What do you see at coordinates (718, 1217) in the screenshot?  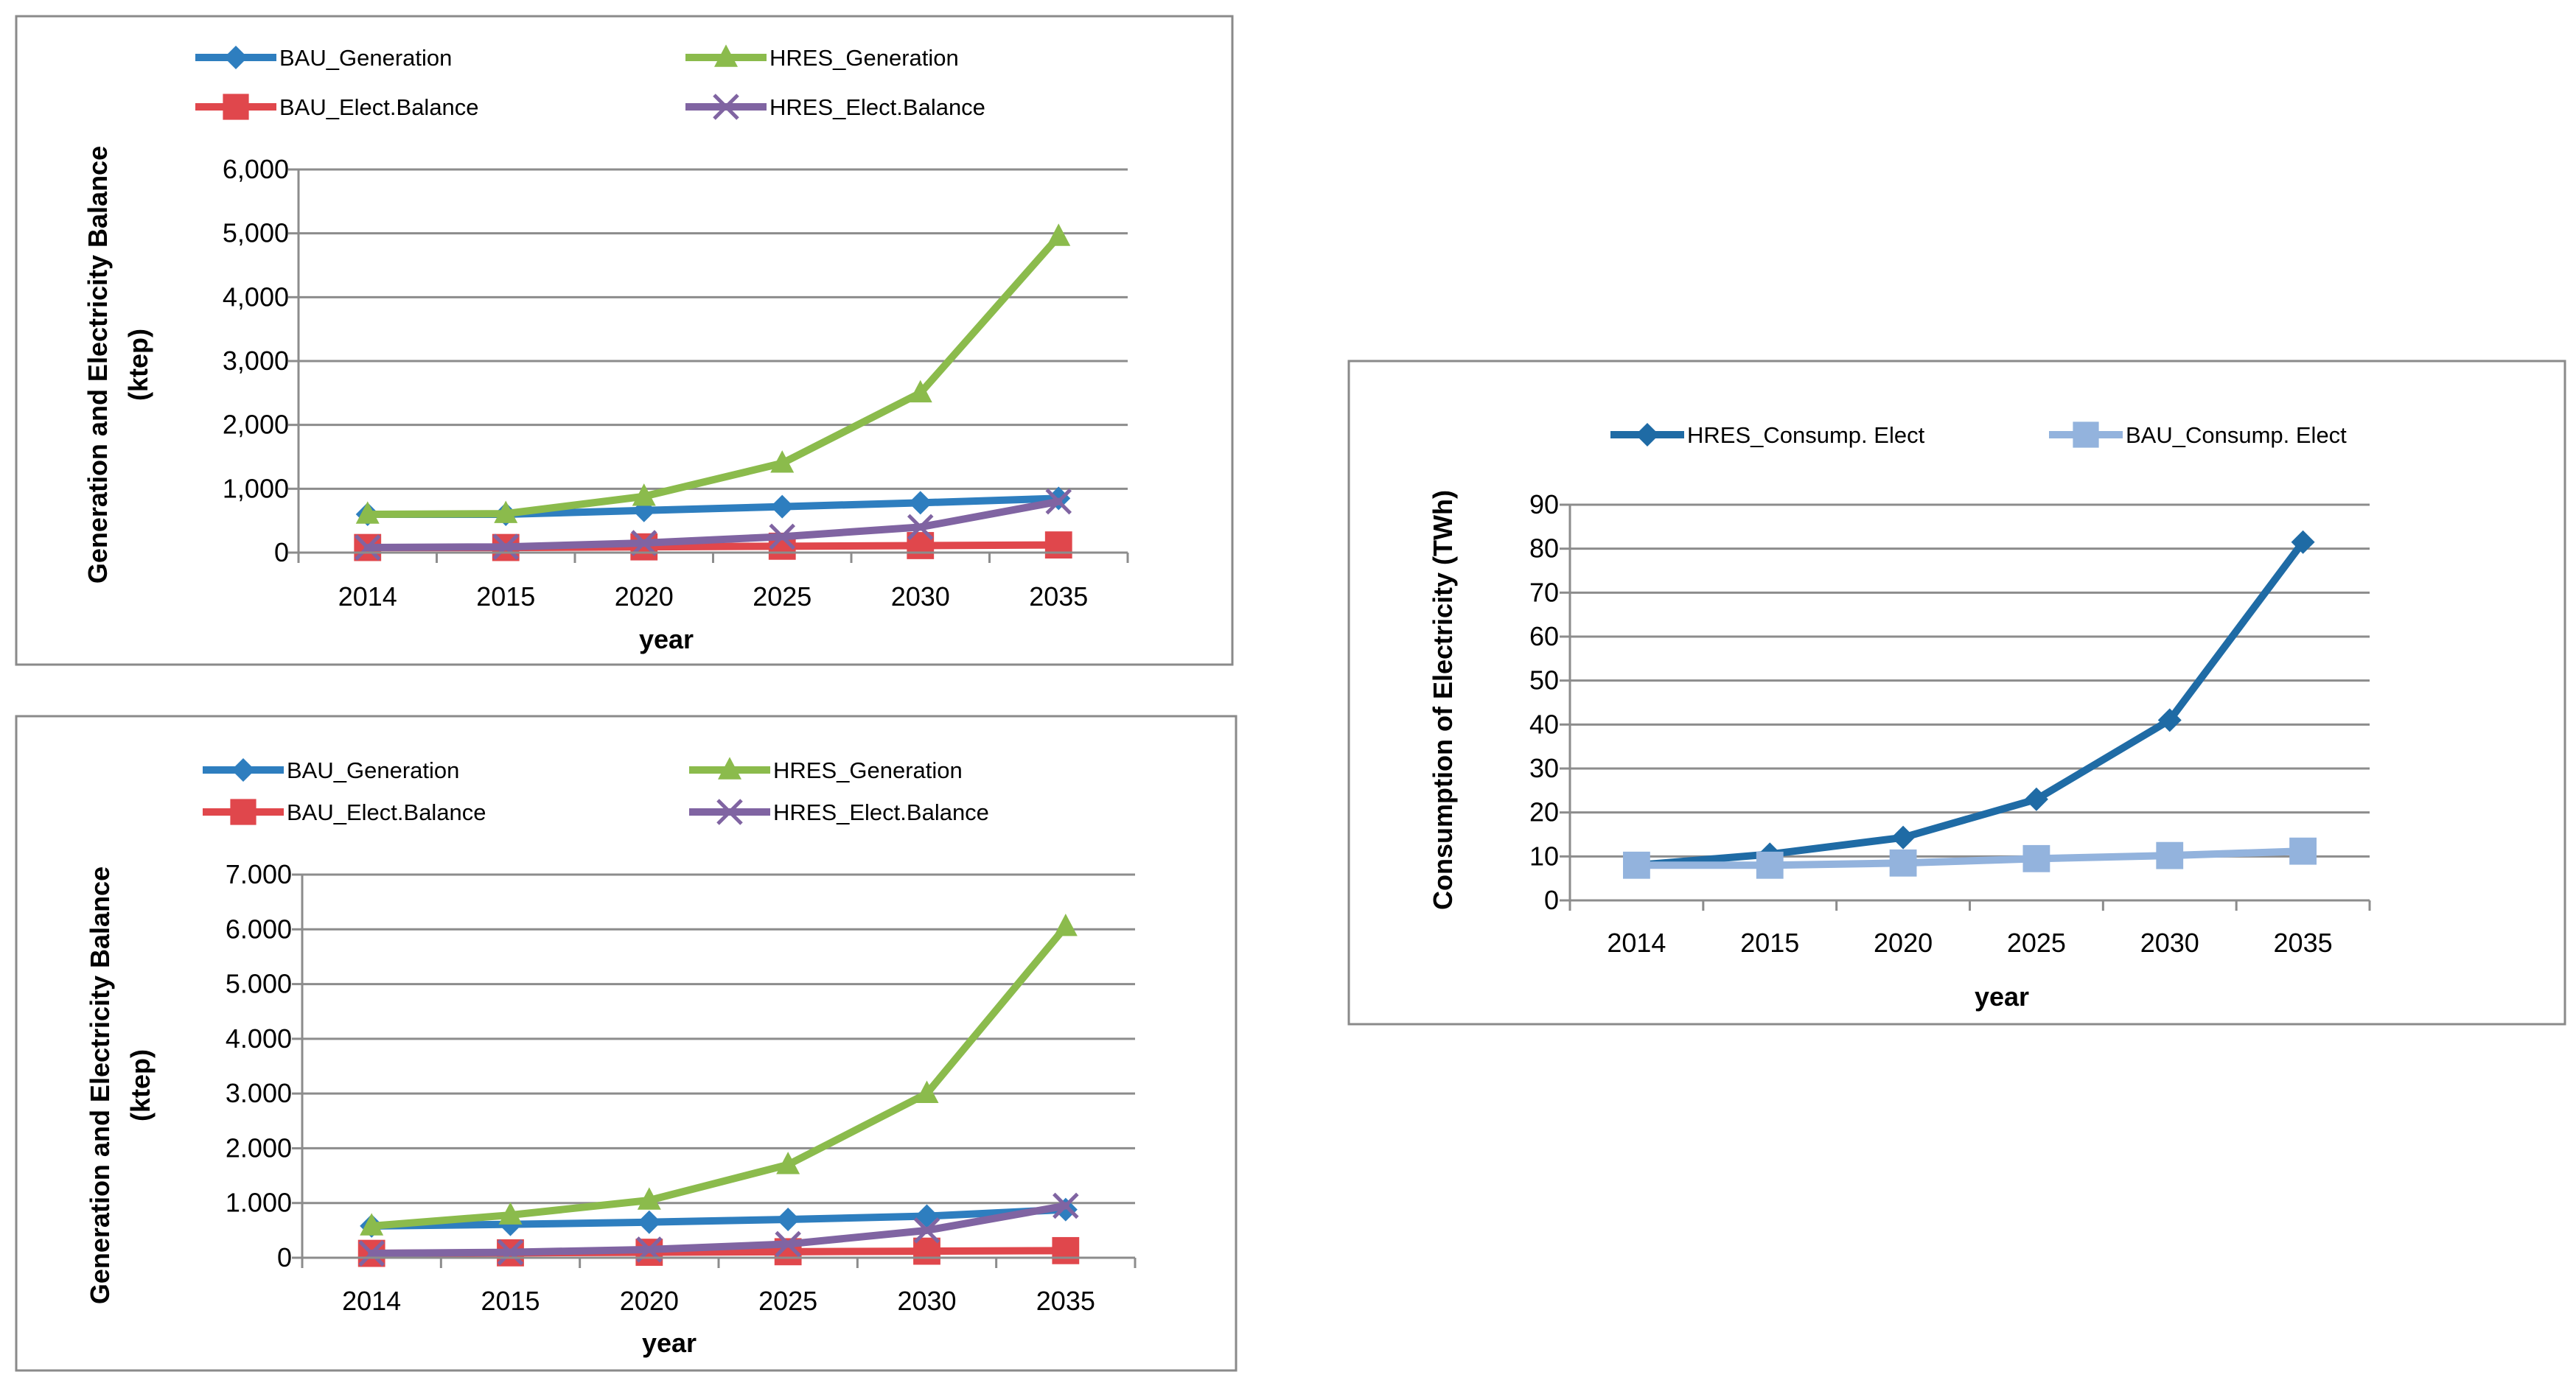 I see `series-line-bau-generation` at bounding box center [718, 1217].